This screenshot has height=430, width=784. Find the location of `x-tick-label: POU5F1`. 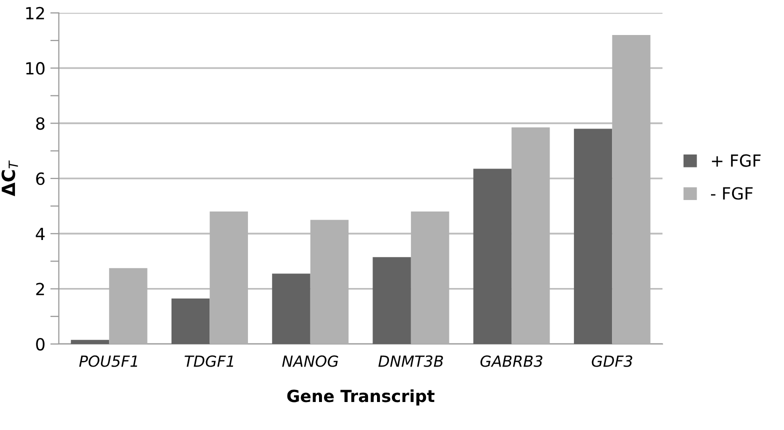

x-tick-label: POU5F1 is located at coordinates (108, 361).